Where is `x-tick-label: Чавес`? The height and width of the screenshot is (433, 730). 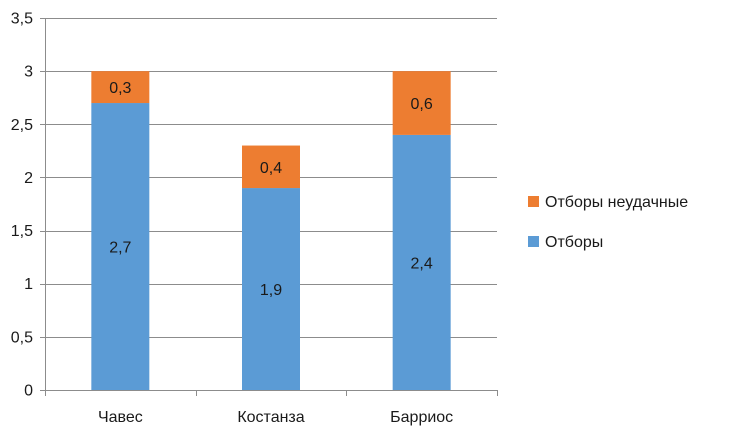 x-tick-label: Чавес is located at coordinates (120, 417).